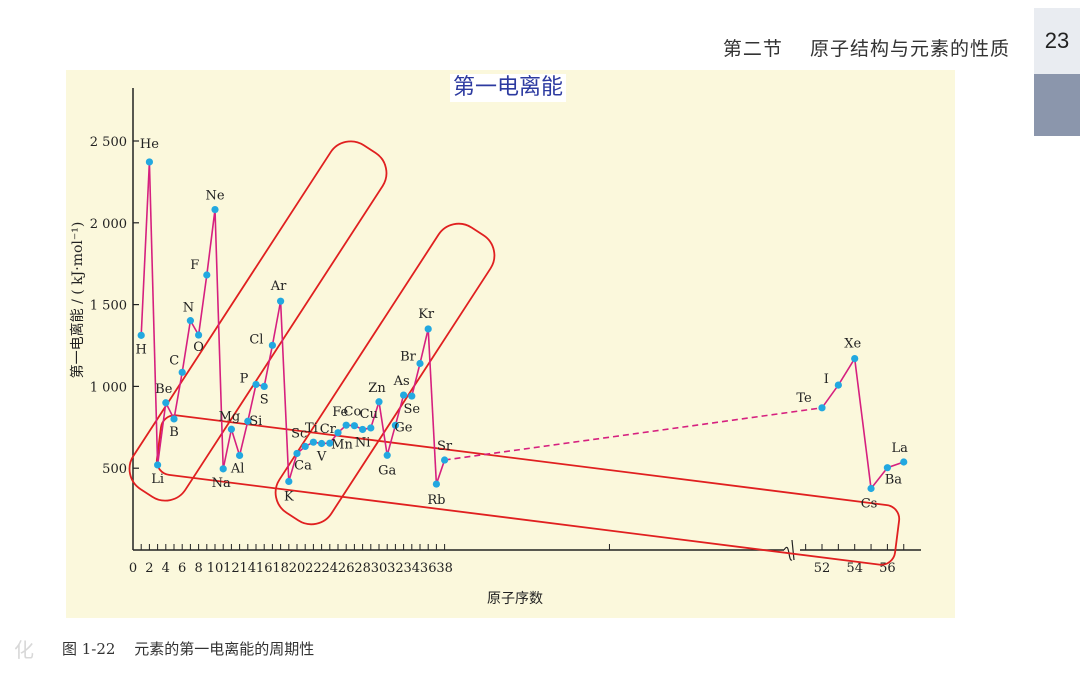 The height and width of the screenshot is (675, 1080). I want to click on corner-watermark: 化, so click(24, 650).